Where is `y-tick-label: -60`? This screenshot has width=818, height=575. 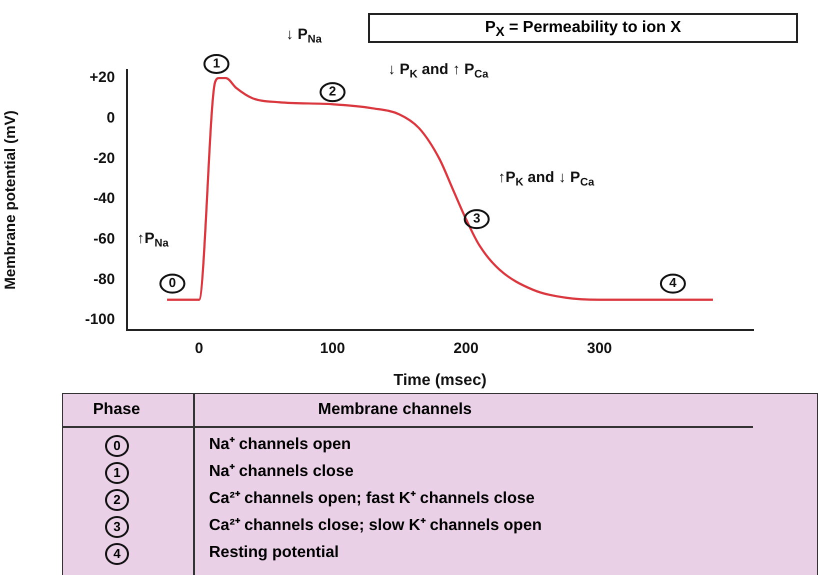 y-tick-label: -60 is located at coordinates (104, 239).